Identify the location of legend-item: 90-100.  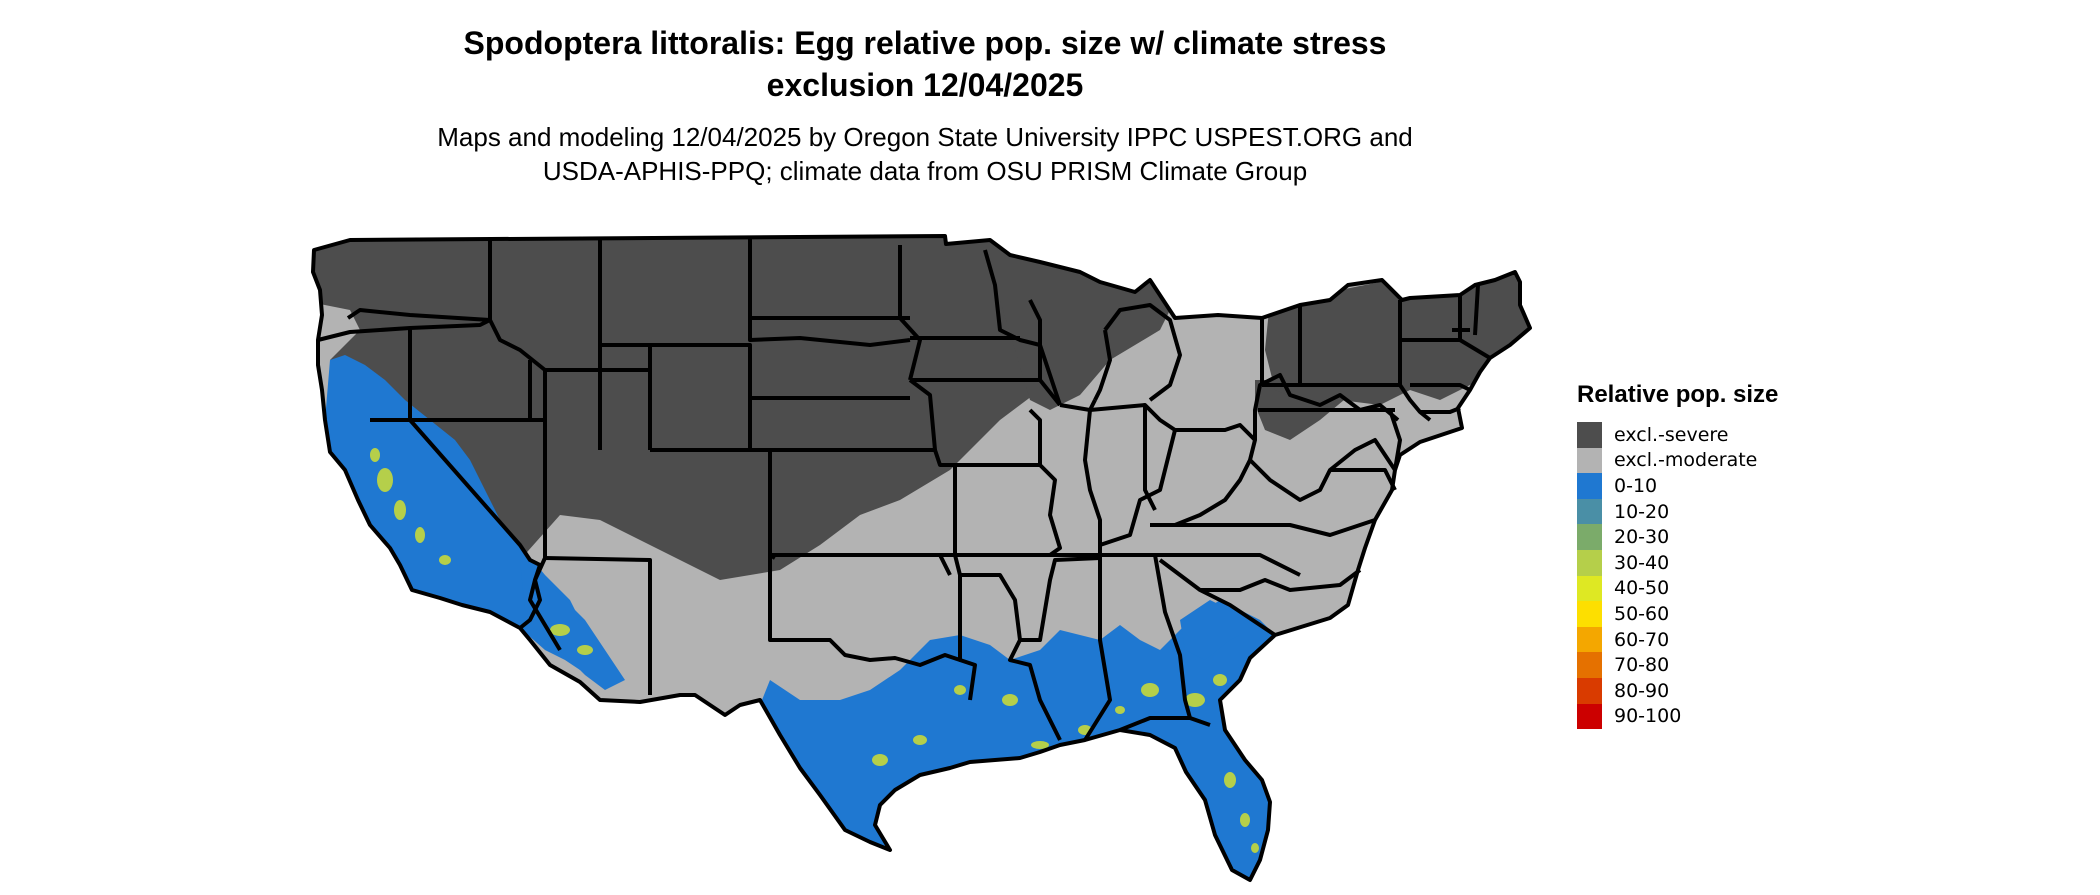
(1677, 716).